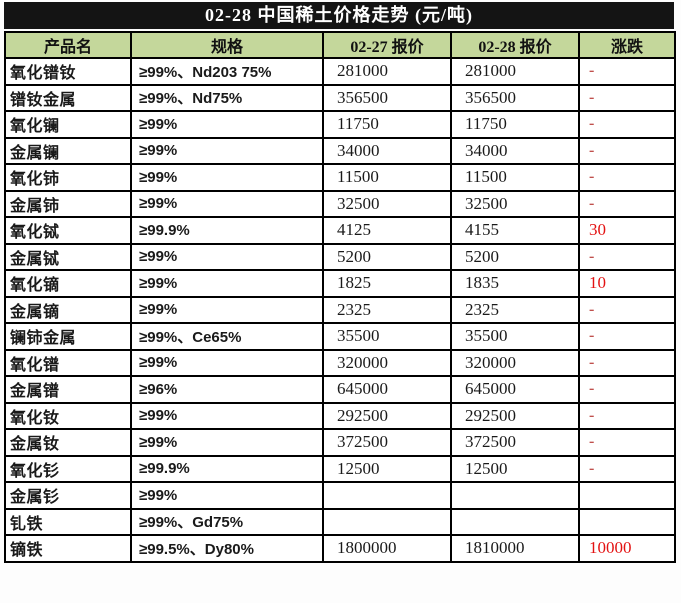  What do you see at coordinates (515, 283) in the screenshot?
I see `price-0228-cell: 1835` at bounding box center [515, 283].